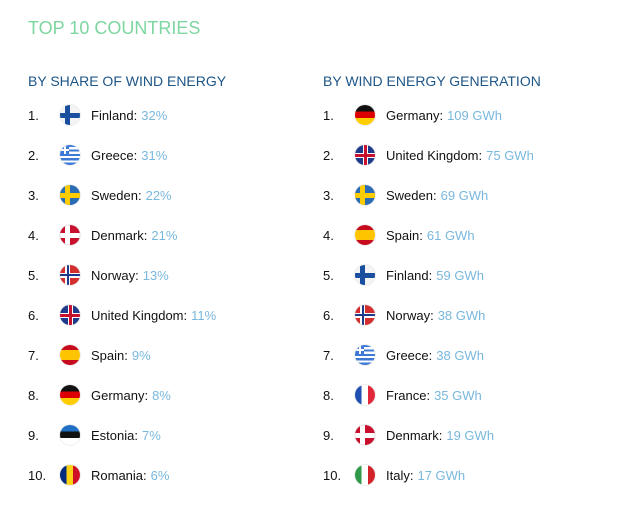  I want to click on flag-it-icon, so click(365, 475).